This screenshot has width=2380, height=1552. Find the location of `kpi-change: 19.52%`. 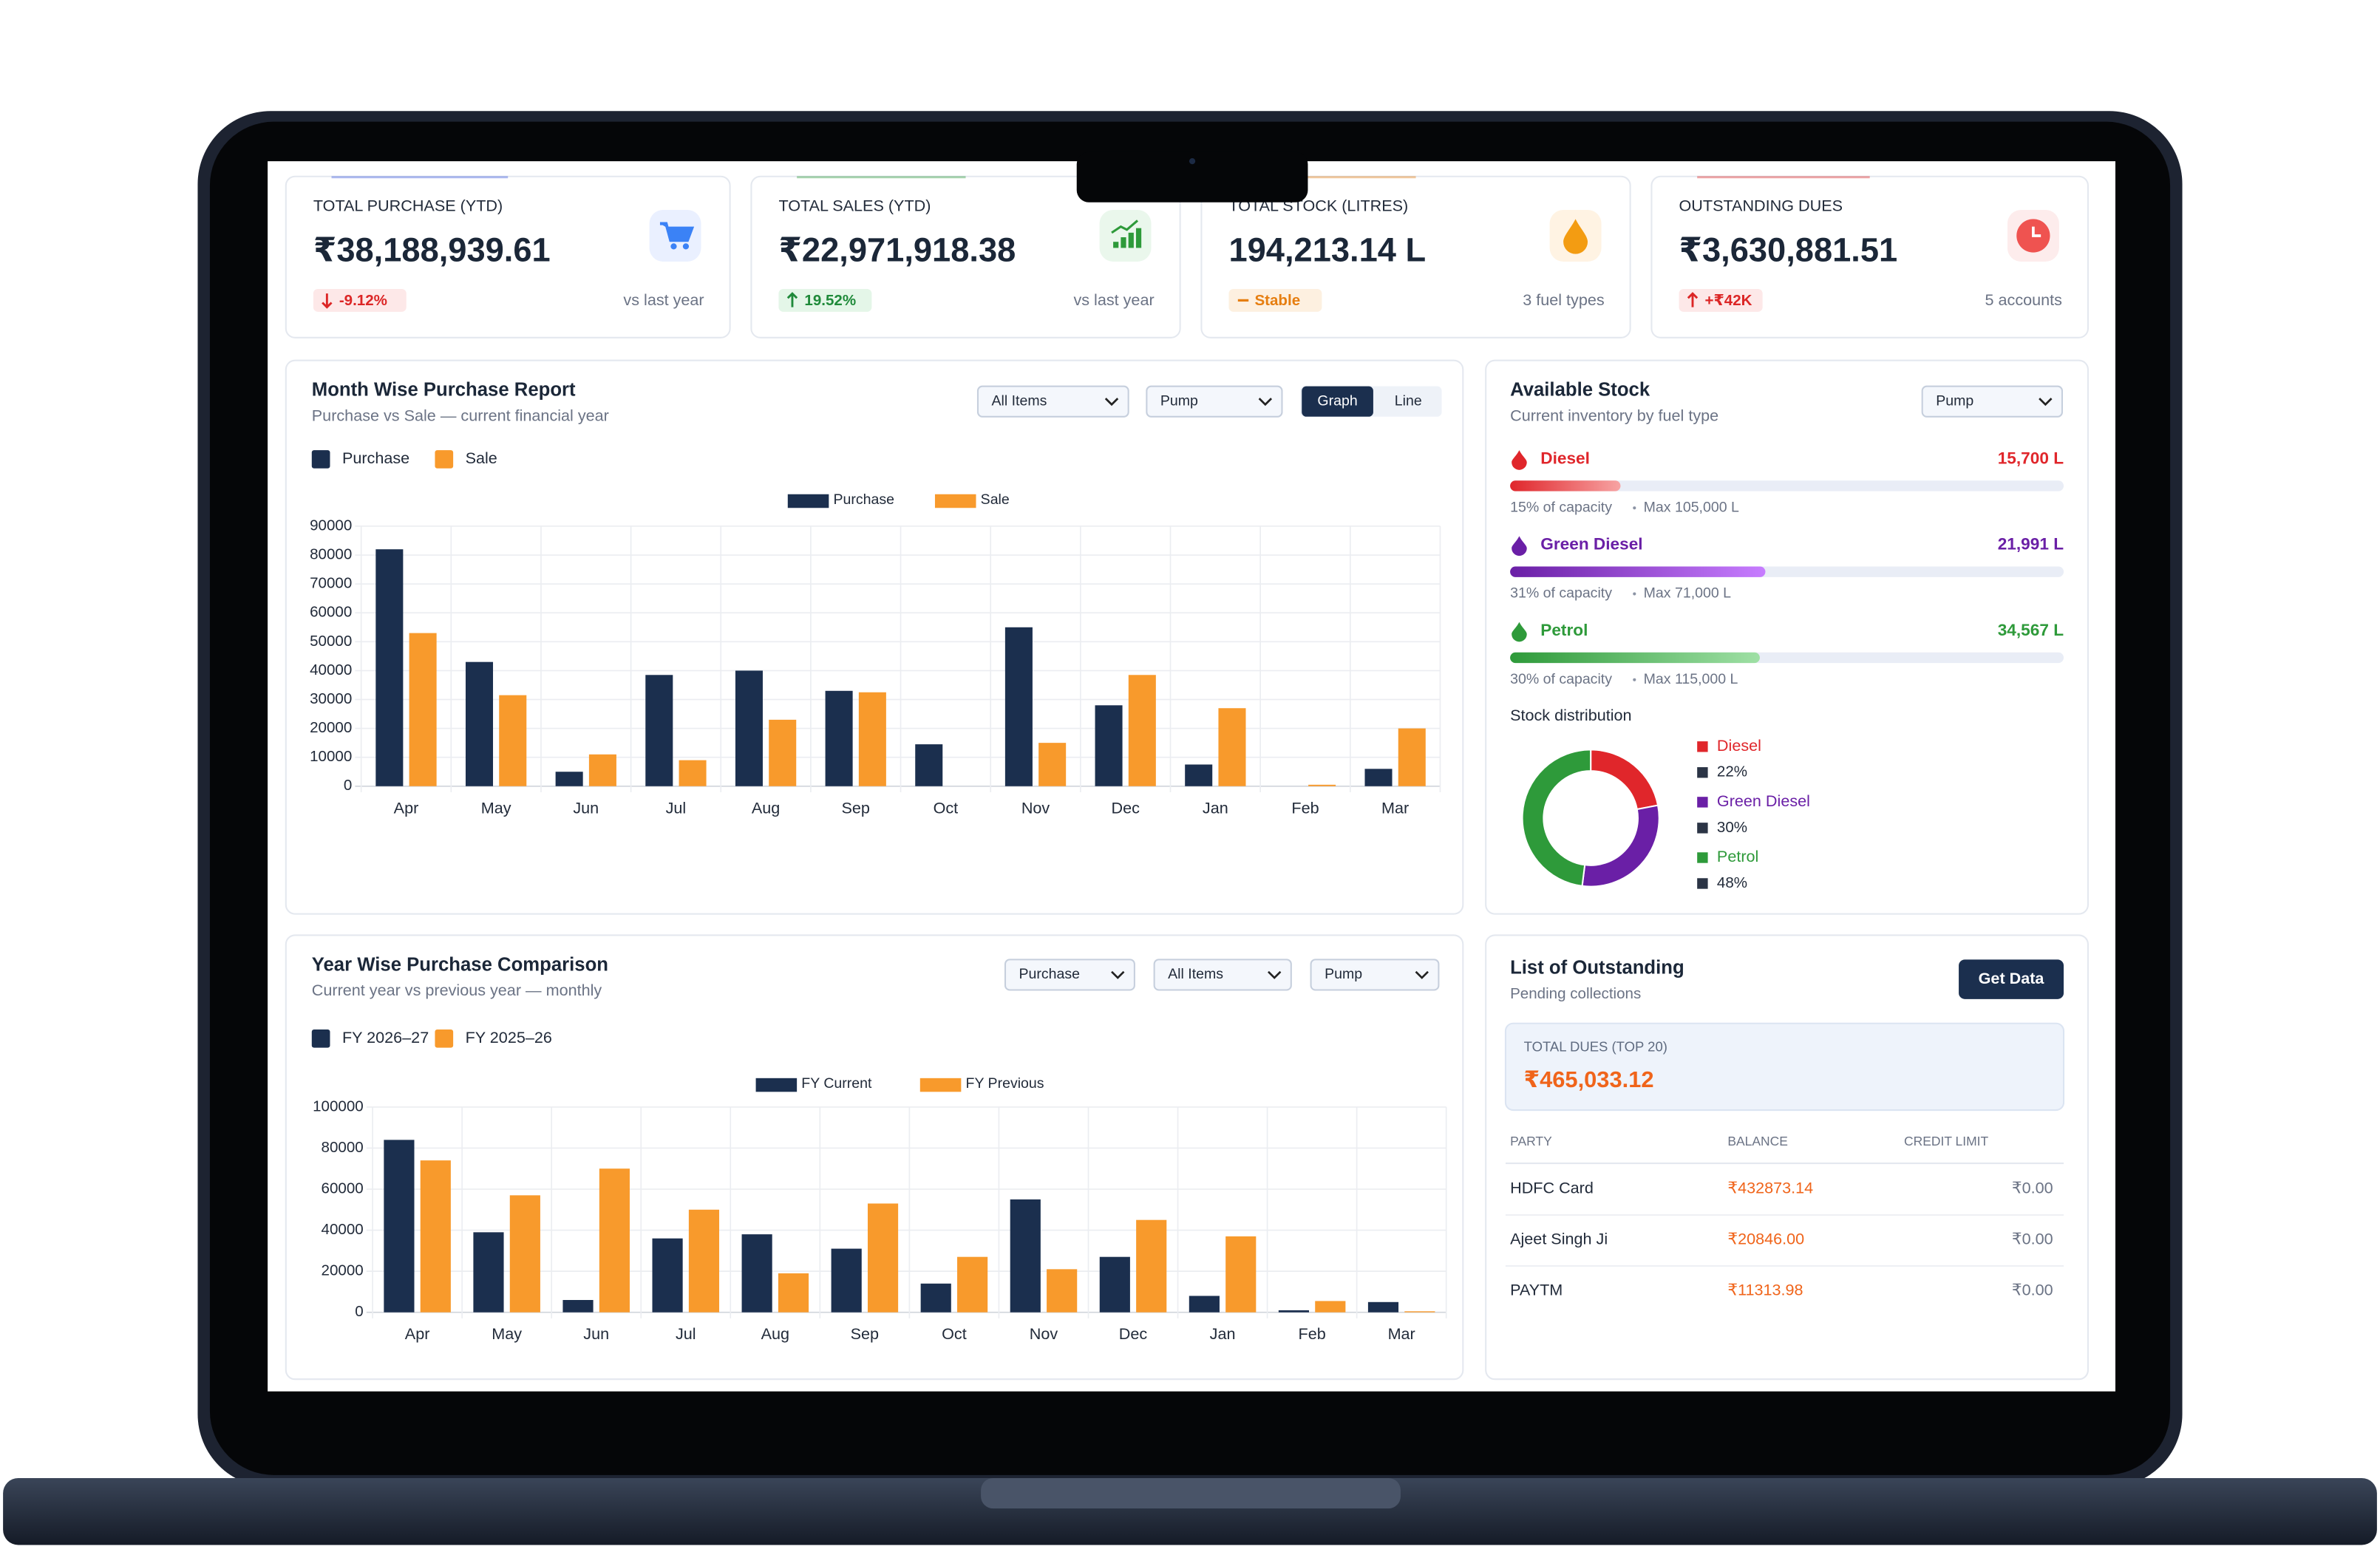

kpi-change: 19.52% is located at coordinates (830, 301).